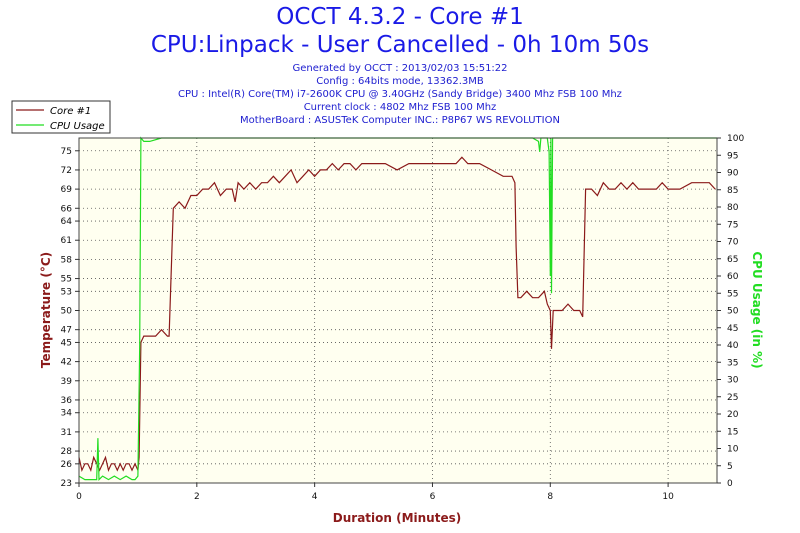 This screenshot has width=800, height=533. Describe the element at coordinates (197, 497) in the screenshot. I see `x-tick-label: 2` at that location.